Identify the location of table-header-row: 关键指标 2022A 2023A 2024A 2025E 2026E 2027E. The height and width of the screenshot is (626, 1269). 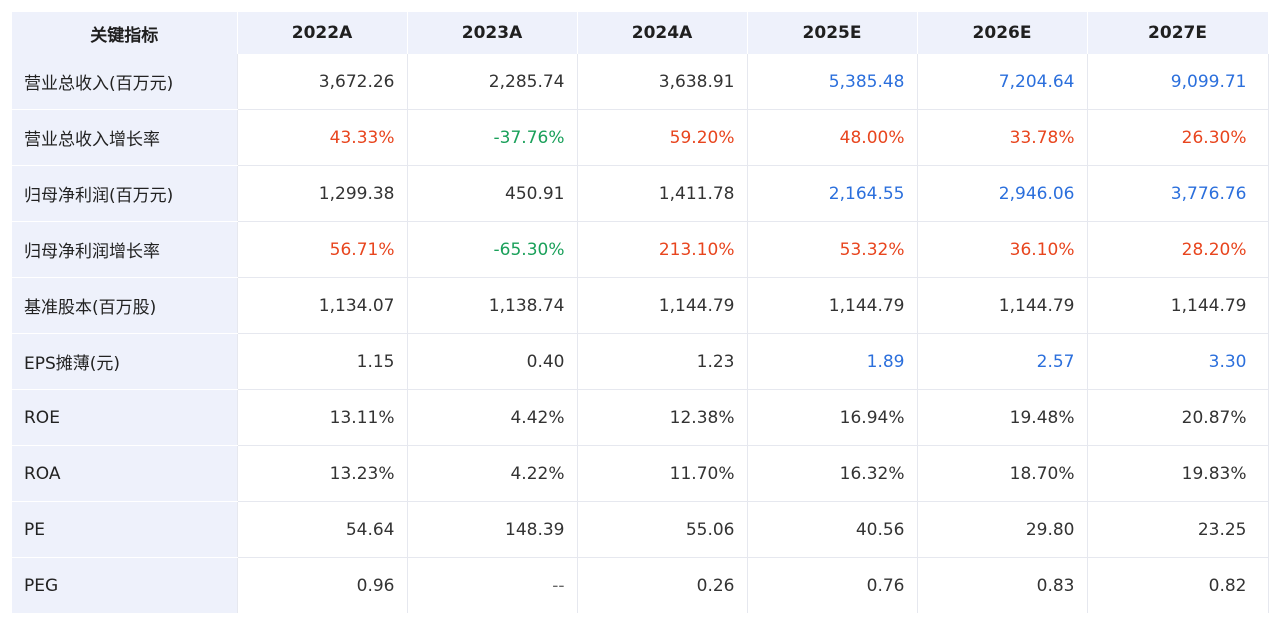
(640, 33).